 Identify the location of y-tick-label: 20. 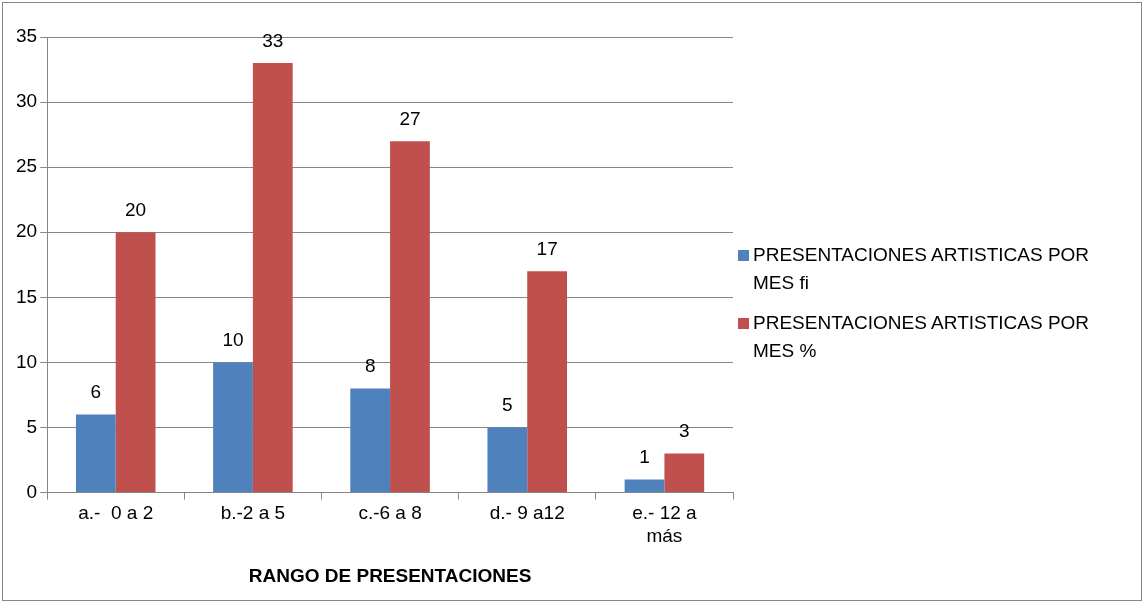
(26, 231).